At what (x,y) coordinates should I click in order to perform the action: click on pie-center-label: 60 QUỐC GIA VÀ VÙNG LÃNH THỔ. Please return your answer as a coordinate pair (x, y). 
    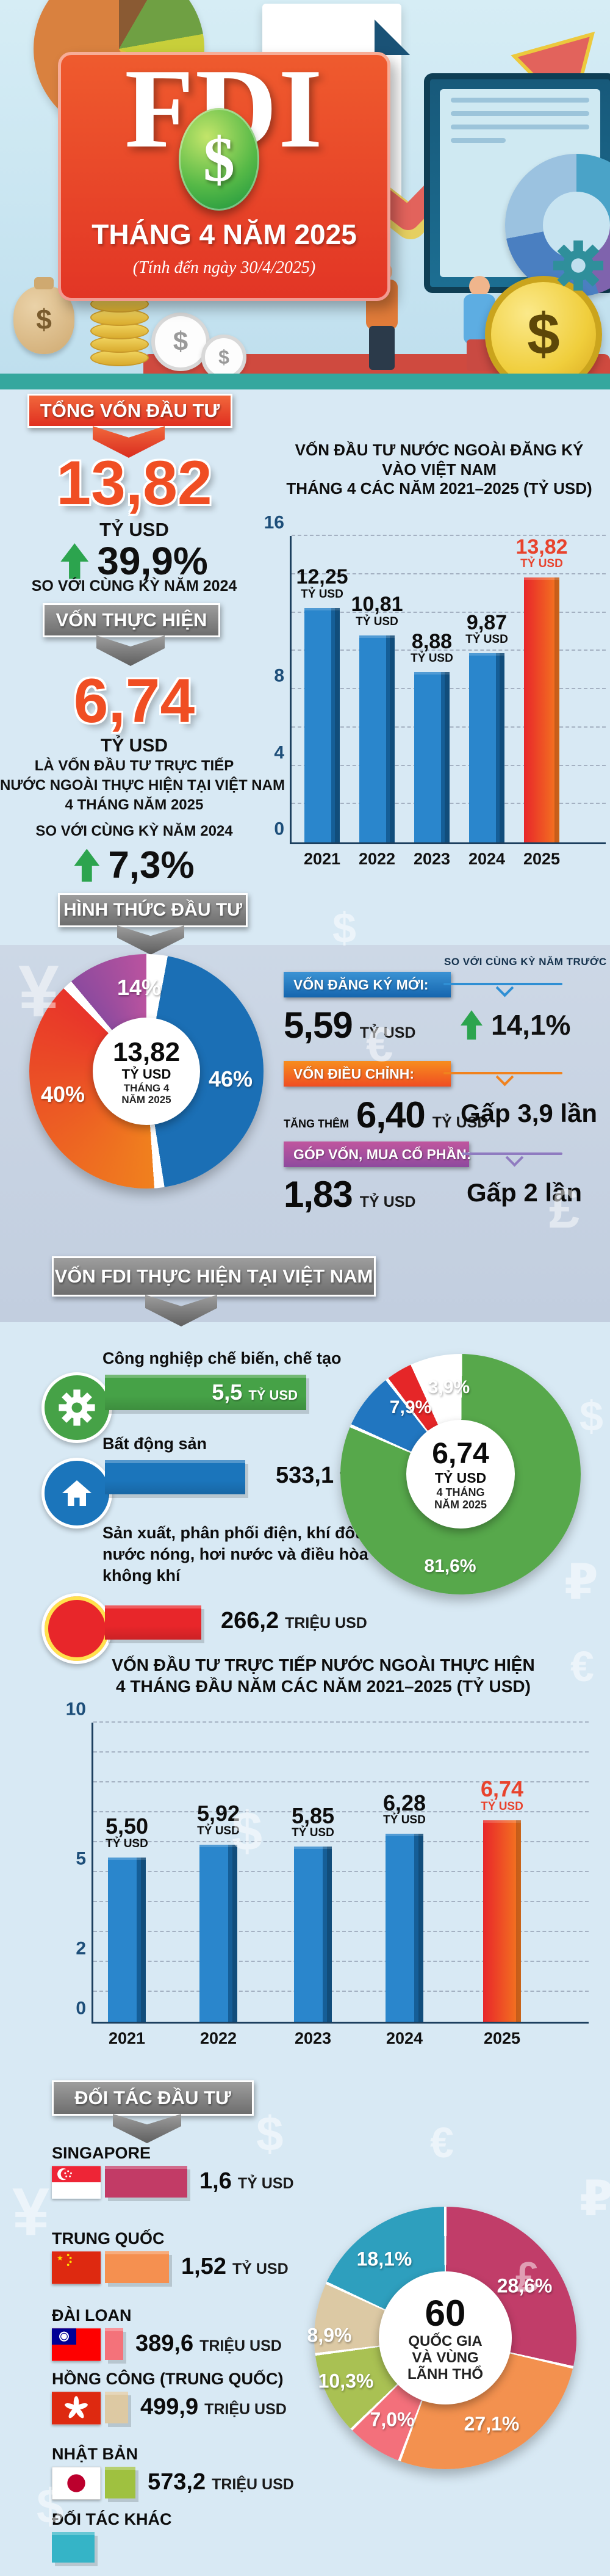
    Looking at the image, I should click on (445, 2337).